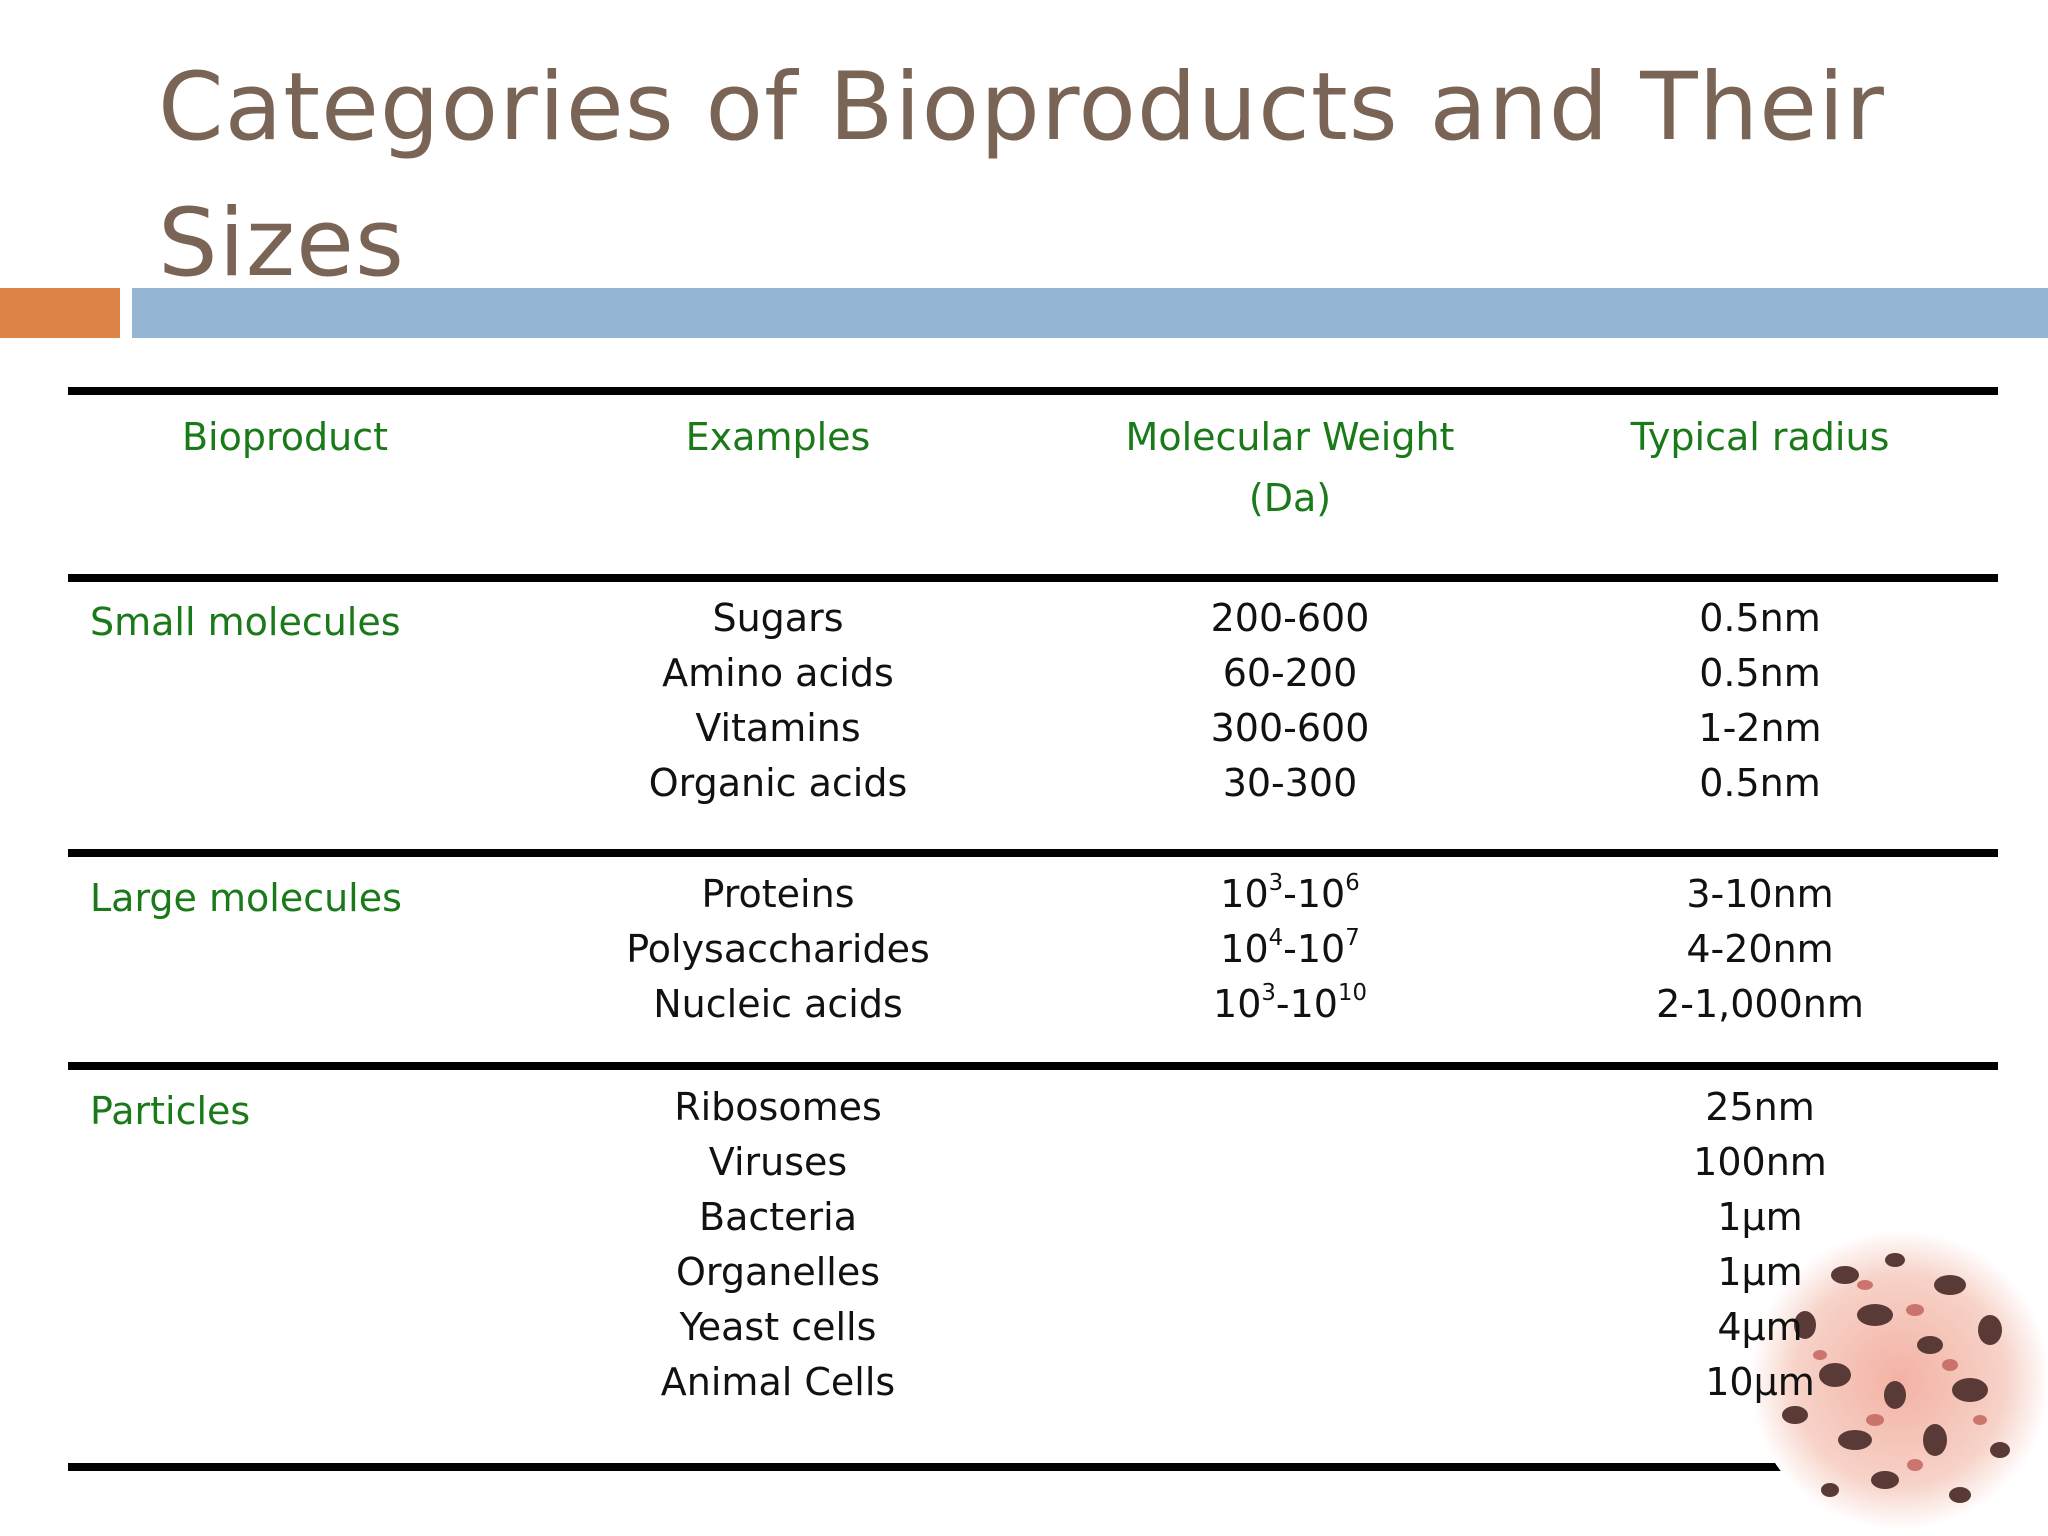  What do you see at coordinates (1033, 578) in the screenshot?
I see `header-bottom-rule` at bounding box center [1033, 578].